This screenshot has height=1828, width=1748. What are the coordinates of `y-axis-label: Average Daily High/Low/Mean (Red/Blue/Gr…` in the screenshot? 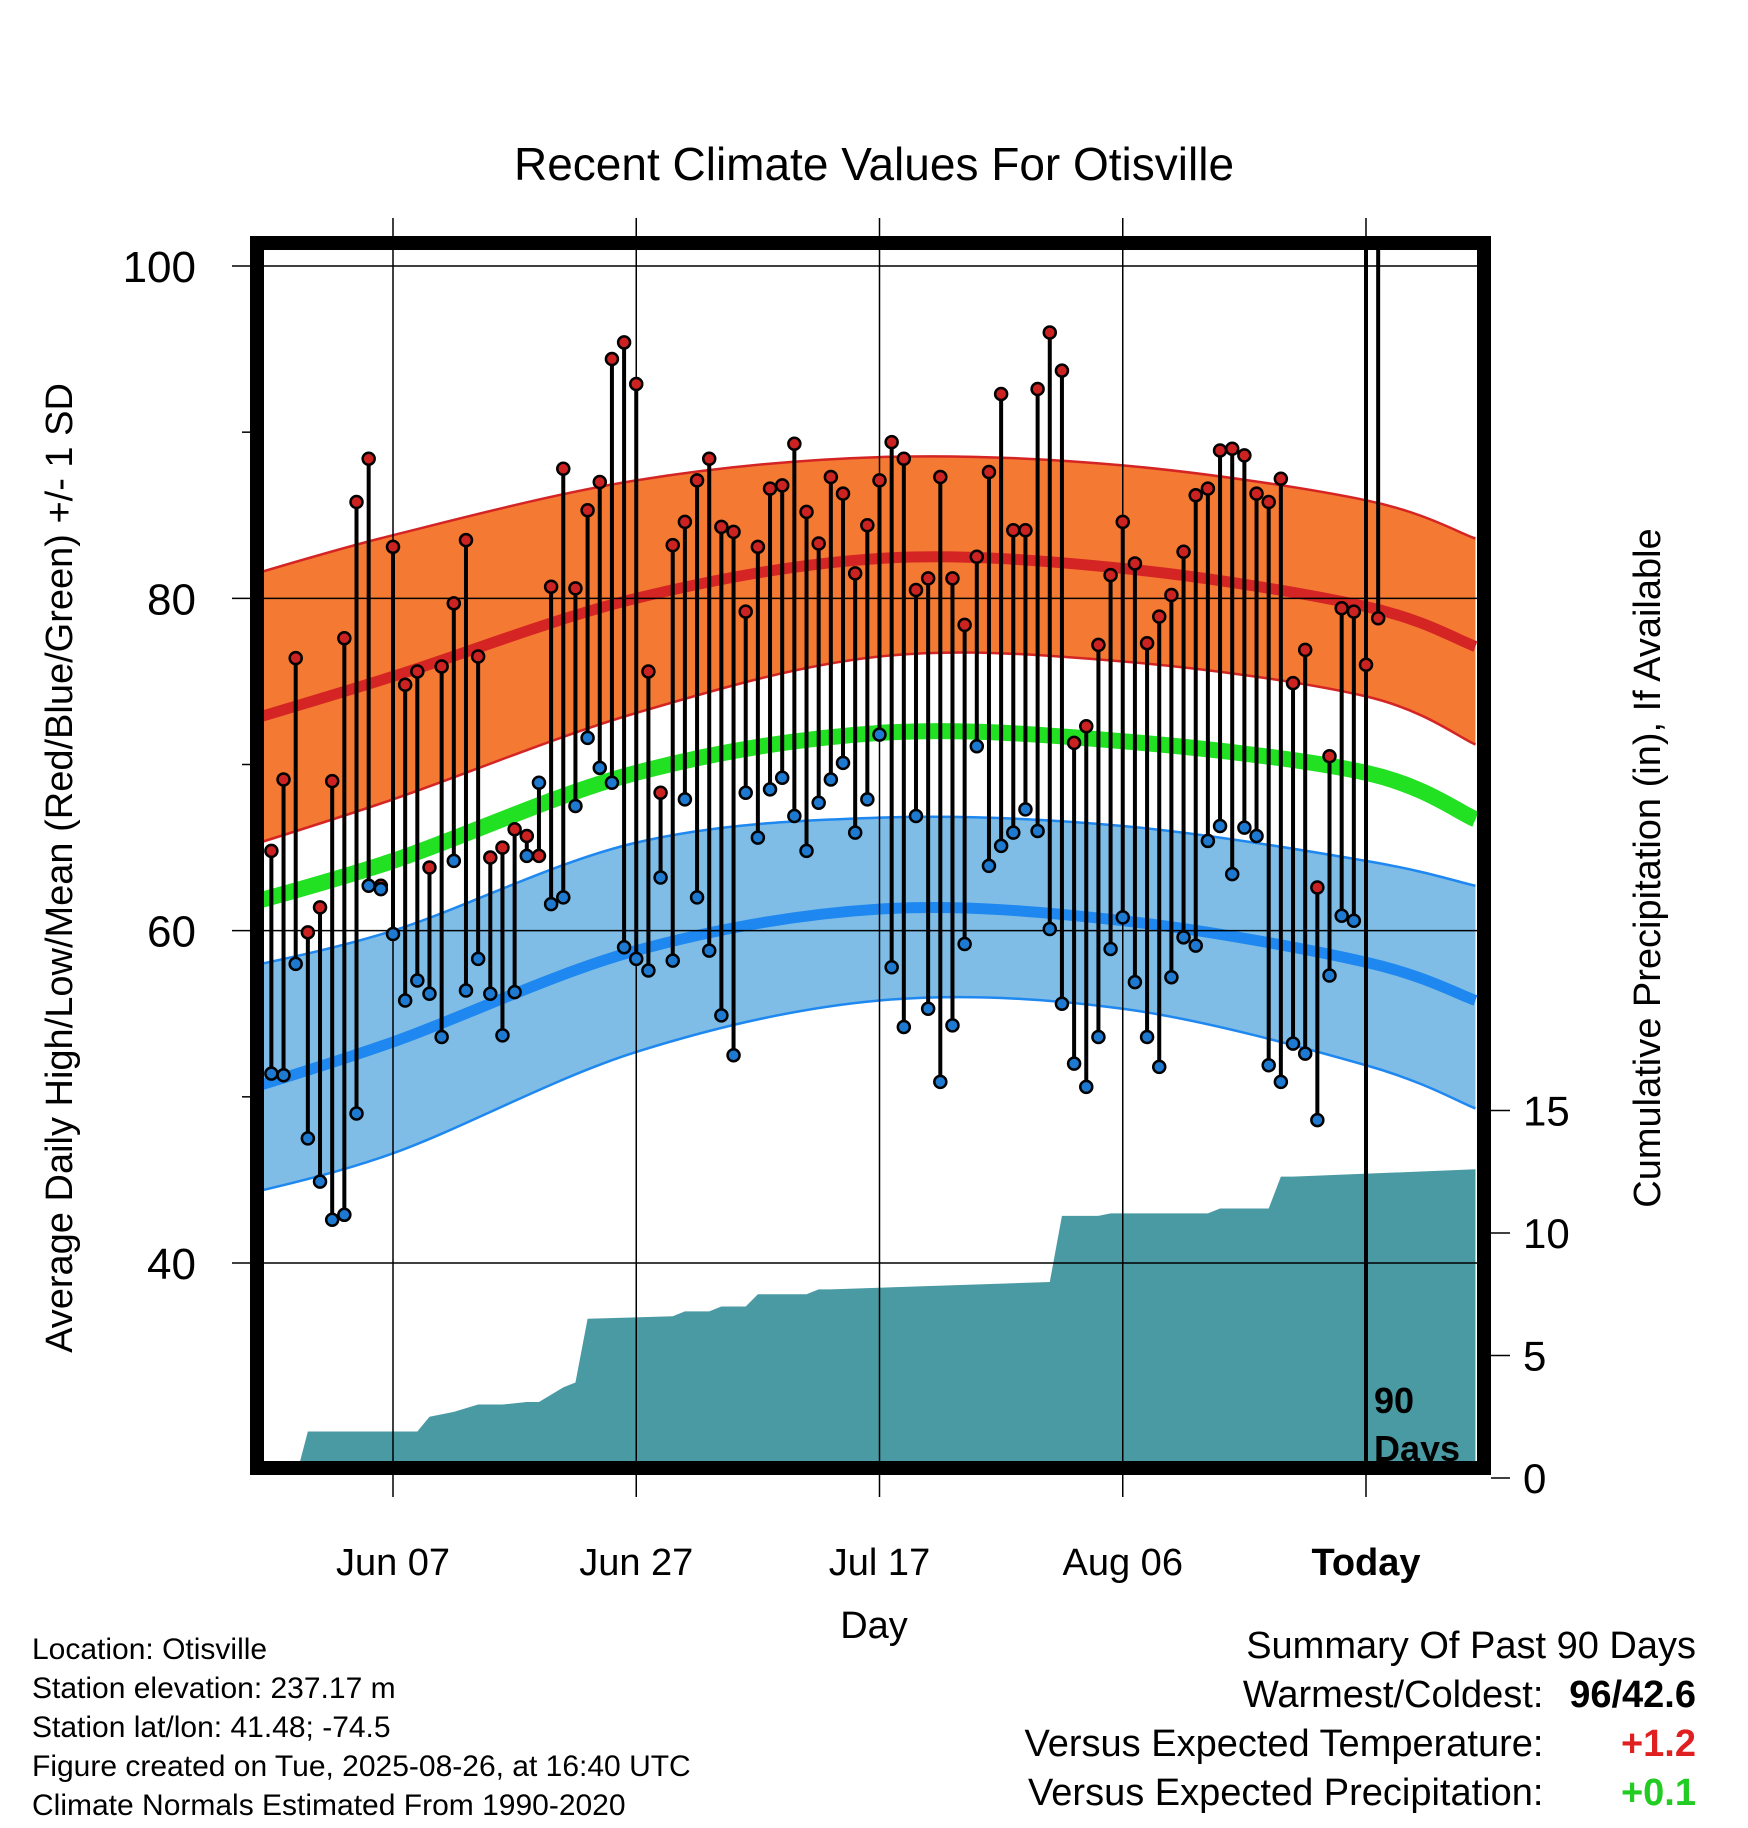 It's located at (60, 868).